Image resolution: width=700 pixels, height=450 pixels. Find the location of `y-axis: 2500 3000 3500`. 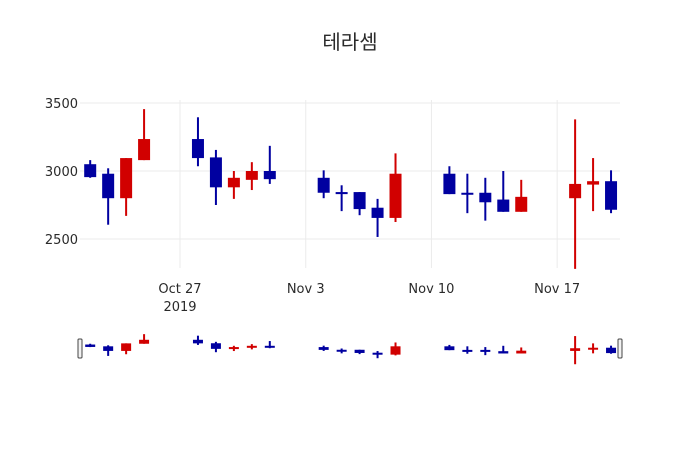

y-axis: 2500 3000 3500 is located at coordinates (61, 172).